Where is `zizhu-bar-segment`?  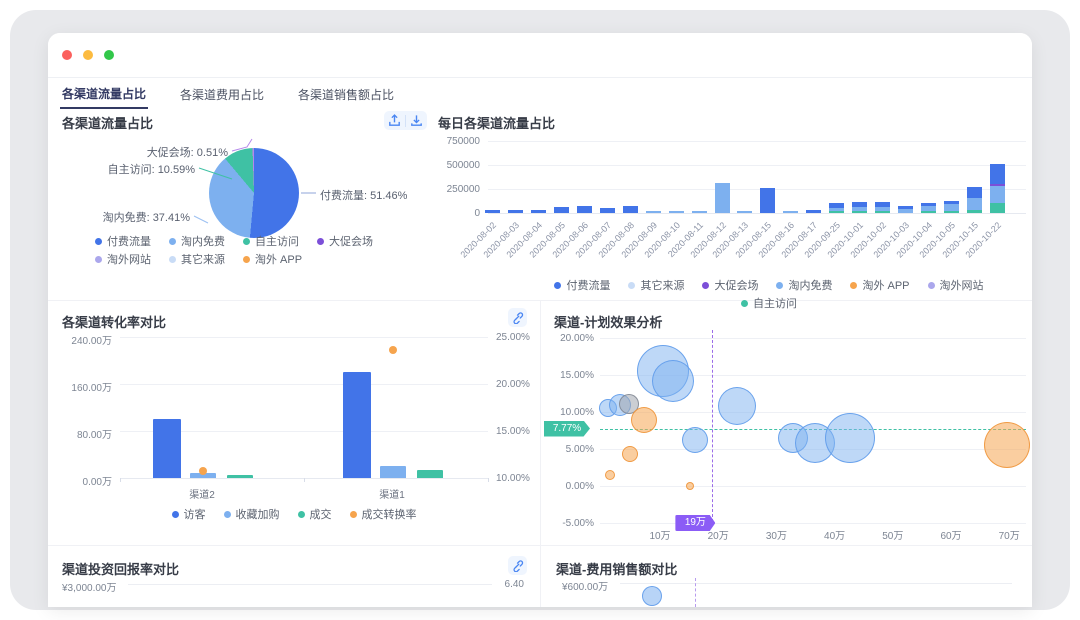
zizhu-bar-segment is located at coordinates (997, 208).